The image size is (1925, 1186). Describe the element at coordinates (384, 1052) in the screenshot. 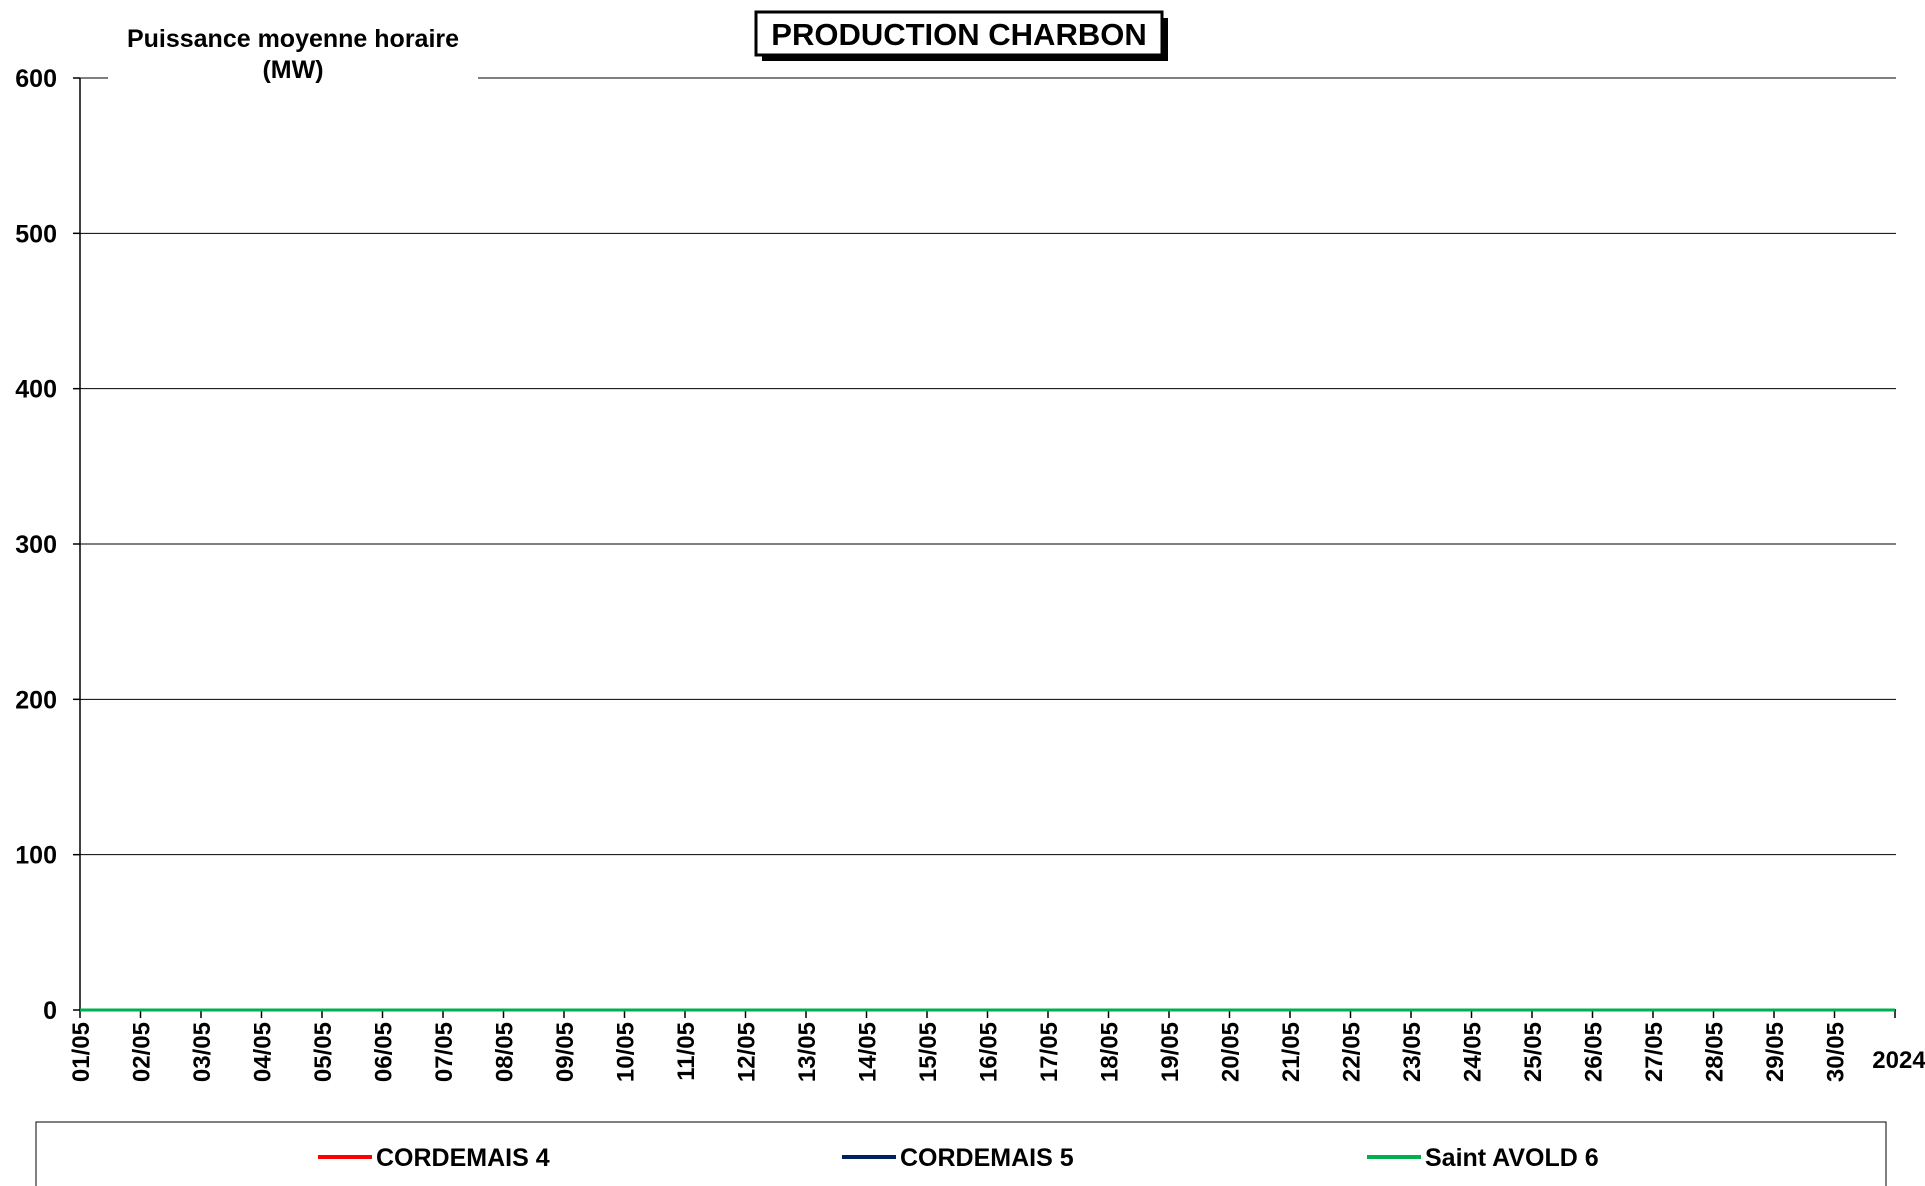

I see `x-tick-label: 06/05` at that location.